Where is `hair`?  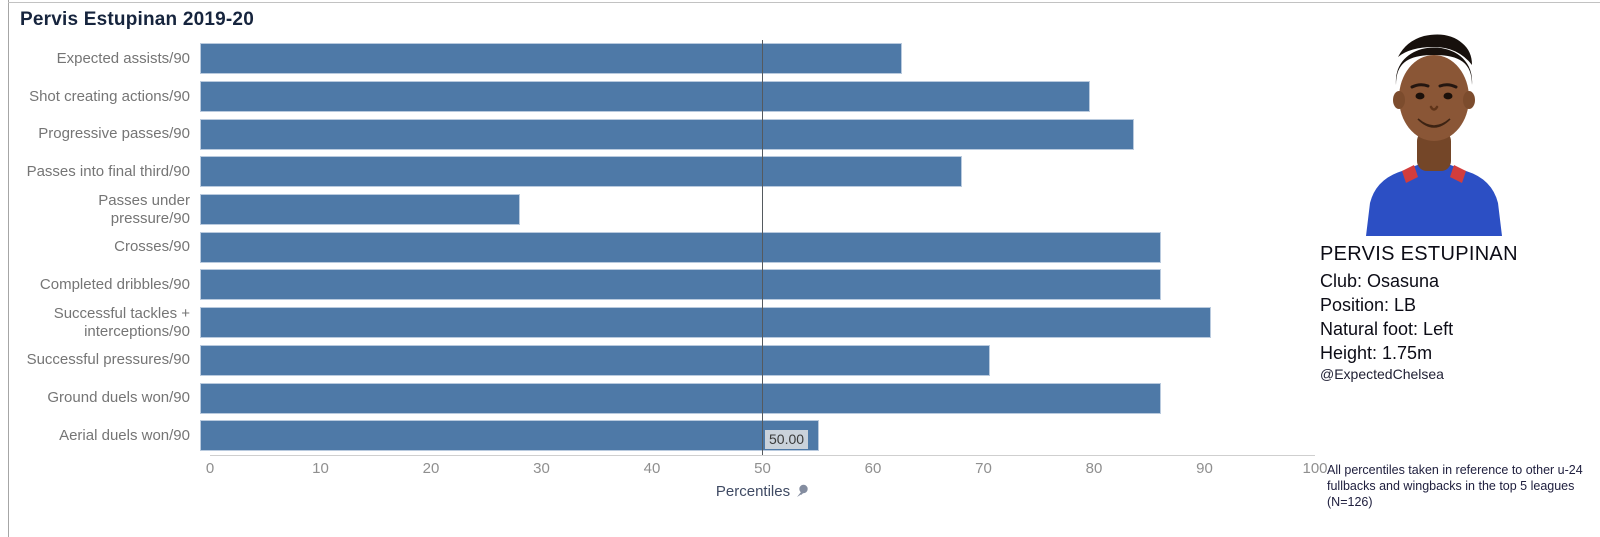
hair is located at coordinates (1434, 66).